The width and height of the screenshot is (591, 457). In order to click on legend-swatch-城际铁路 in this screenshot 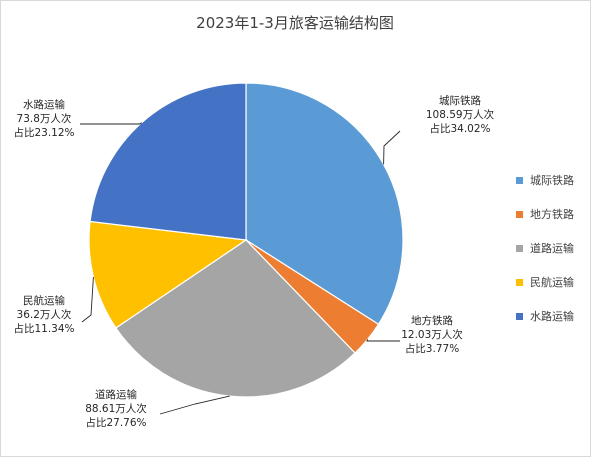, I will do `click(519, 180)`.